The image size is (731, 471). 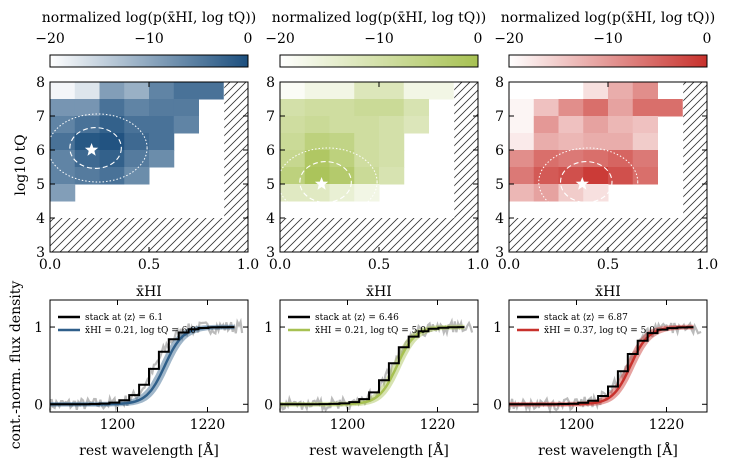 I want to click on cb-tick-B-1: −10, so click(x=379, y=39).